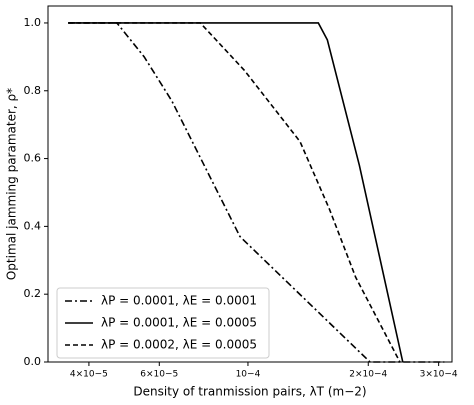  I want to click on legend-box, so click(163, 323).